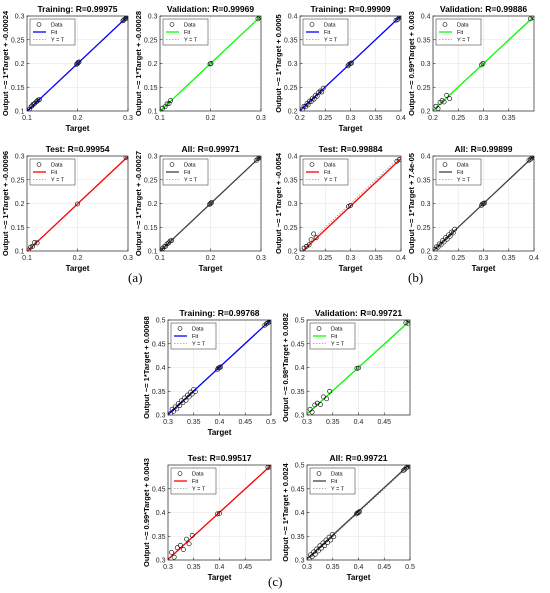 This screenshot has height=593, width=550. Describe the element at coordinates (151, 228) in the screenshot. I see `y-tick-label: 0.15` at that location.